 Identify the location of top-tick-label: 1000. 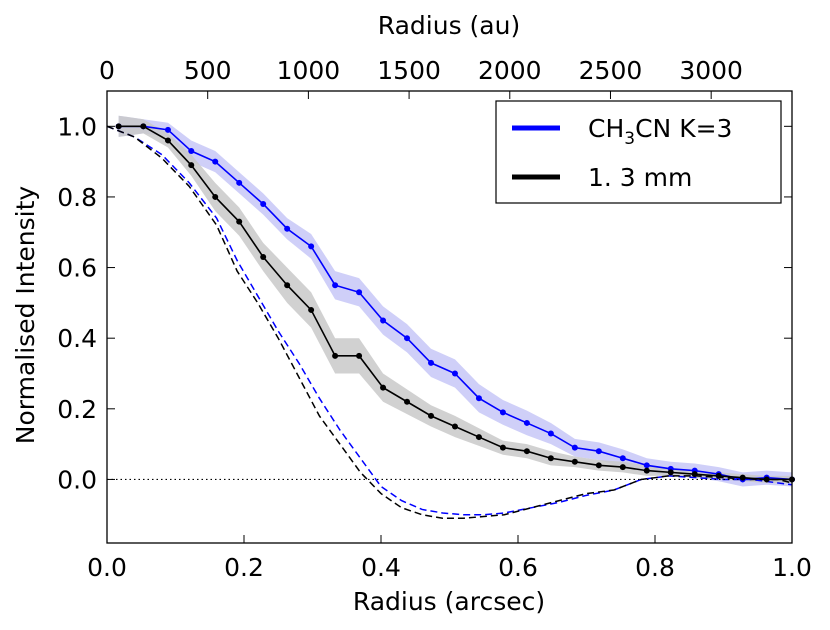
(309, 70).